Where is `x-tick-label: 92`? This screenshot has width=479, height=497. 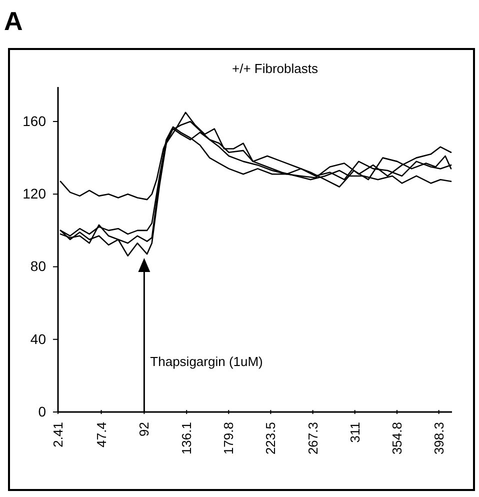
x-tick-label: 92 is located at coordinates (144, 429).